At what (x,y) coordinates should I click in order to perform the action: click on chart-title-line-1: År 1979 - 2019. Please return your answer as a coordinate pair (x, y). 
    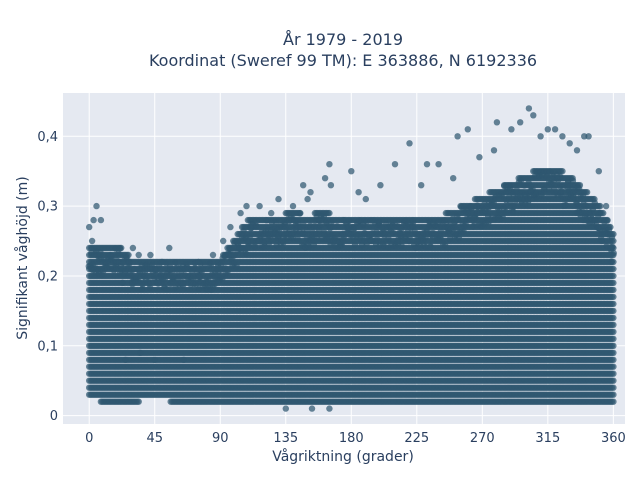
    Looking at the image, I should click on (343, 39).